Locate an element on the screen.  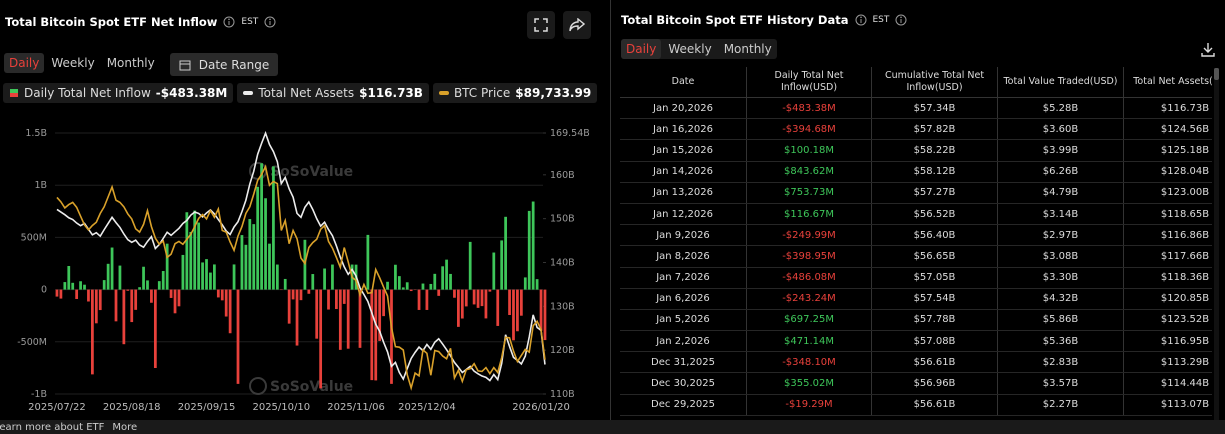
y2-tick-label: 140B is located at coordinates (562, 262).